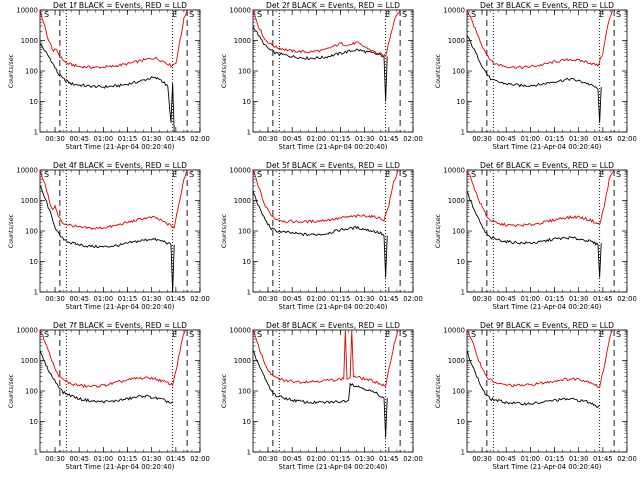 The image size is (640, 480). I want to click on chart-title: Det 8f BLACK = Events, RED = LLD, so click(333, 325).